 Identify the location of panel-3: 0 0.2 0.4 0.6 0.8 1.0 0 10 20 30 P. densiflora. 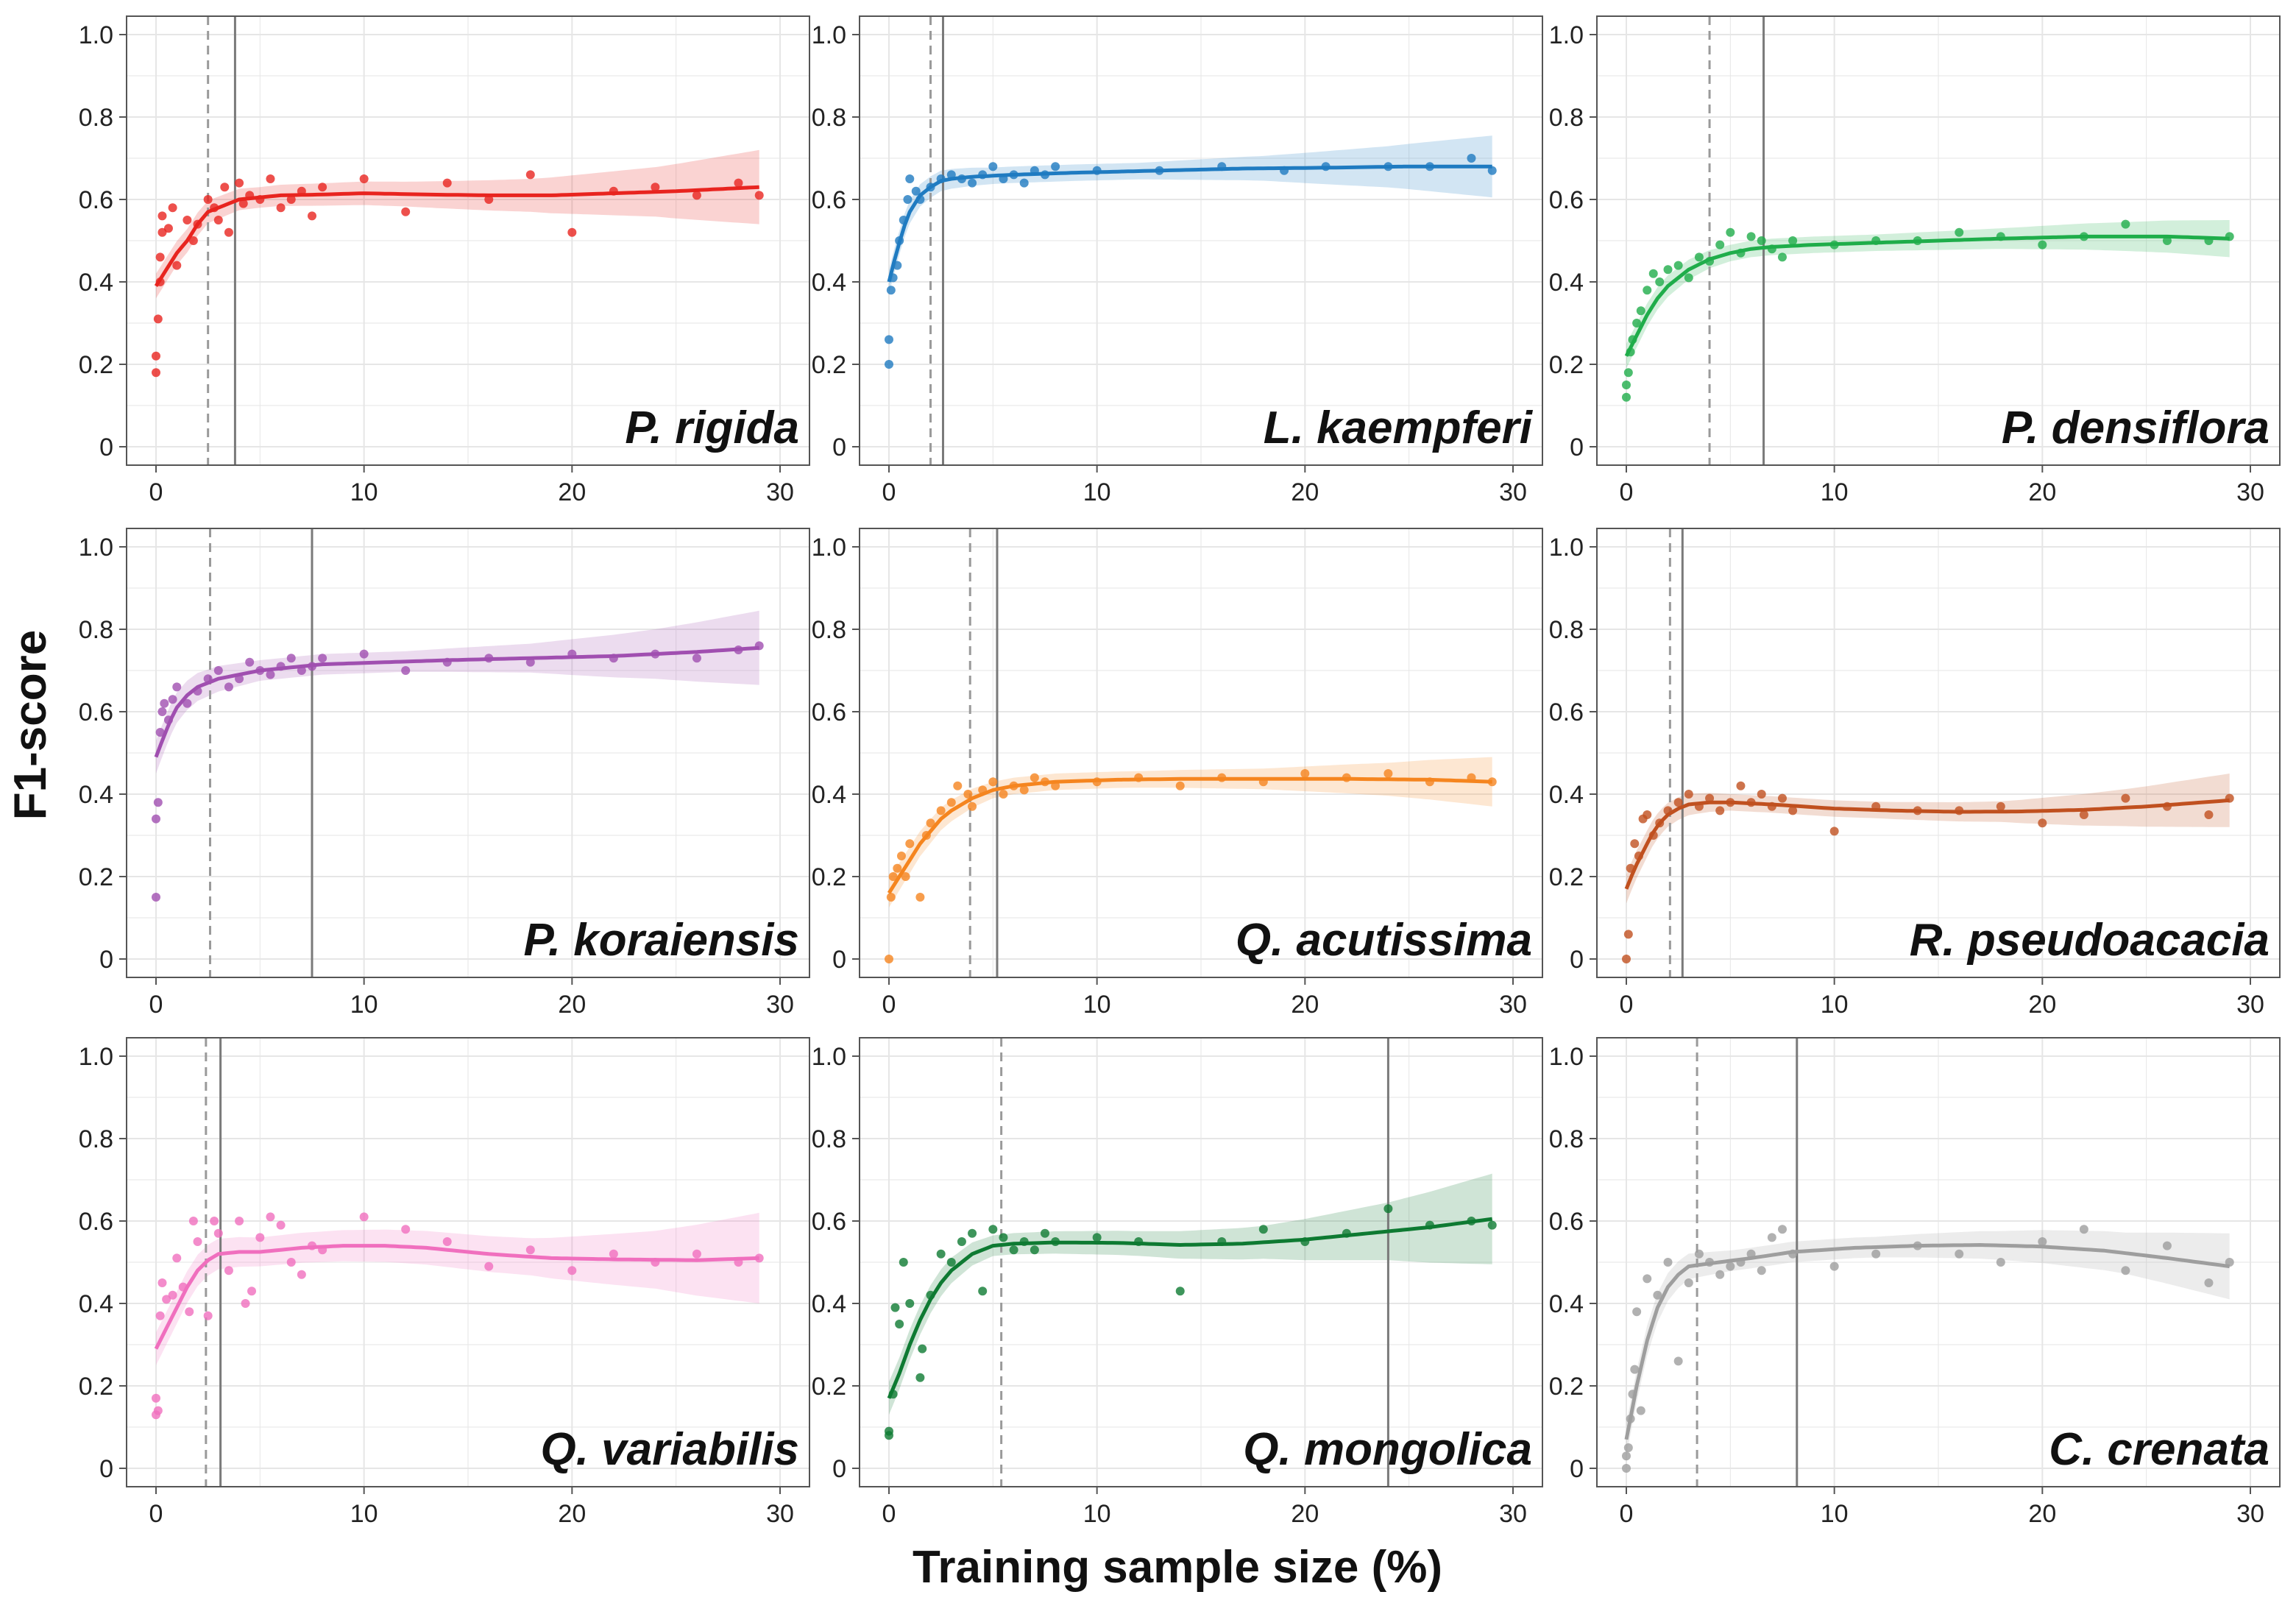
(1915, 261).